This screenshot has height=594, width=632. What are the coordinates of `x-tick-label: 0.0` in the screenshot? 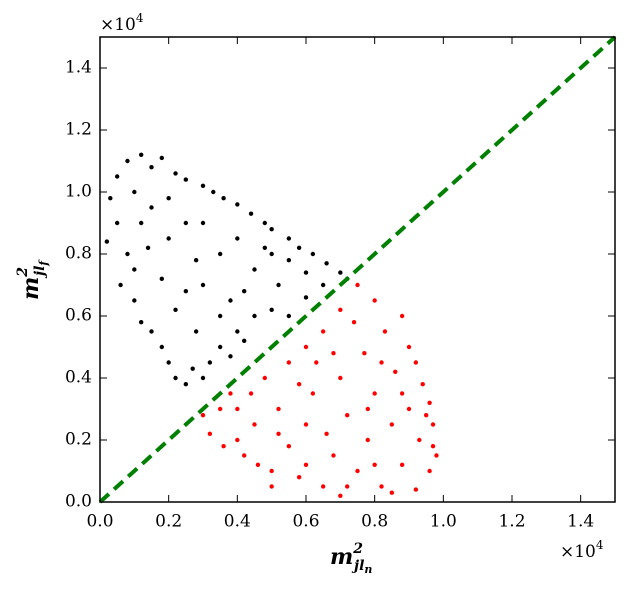 It's located at (99, 522).